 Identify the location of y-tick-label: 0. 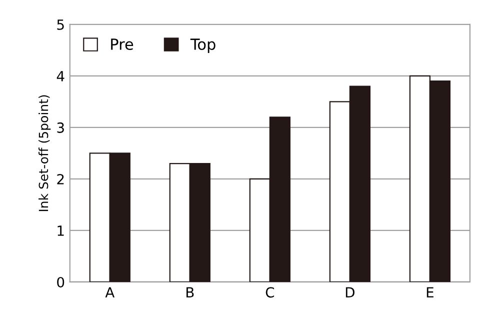
(60, 282).